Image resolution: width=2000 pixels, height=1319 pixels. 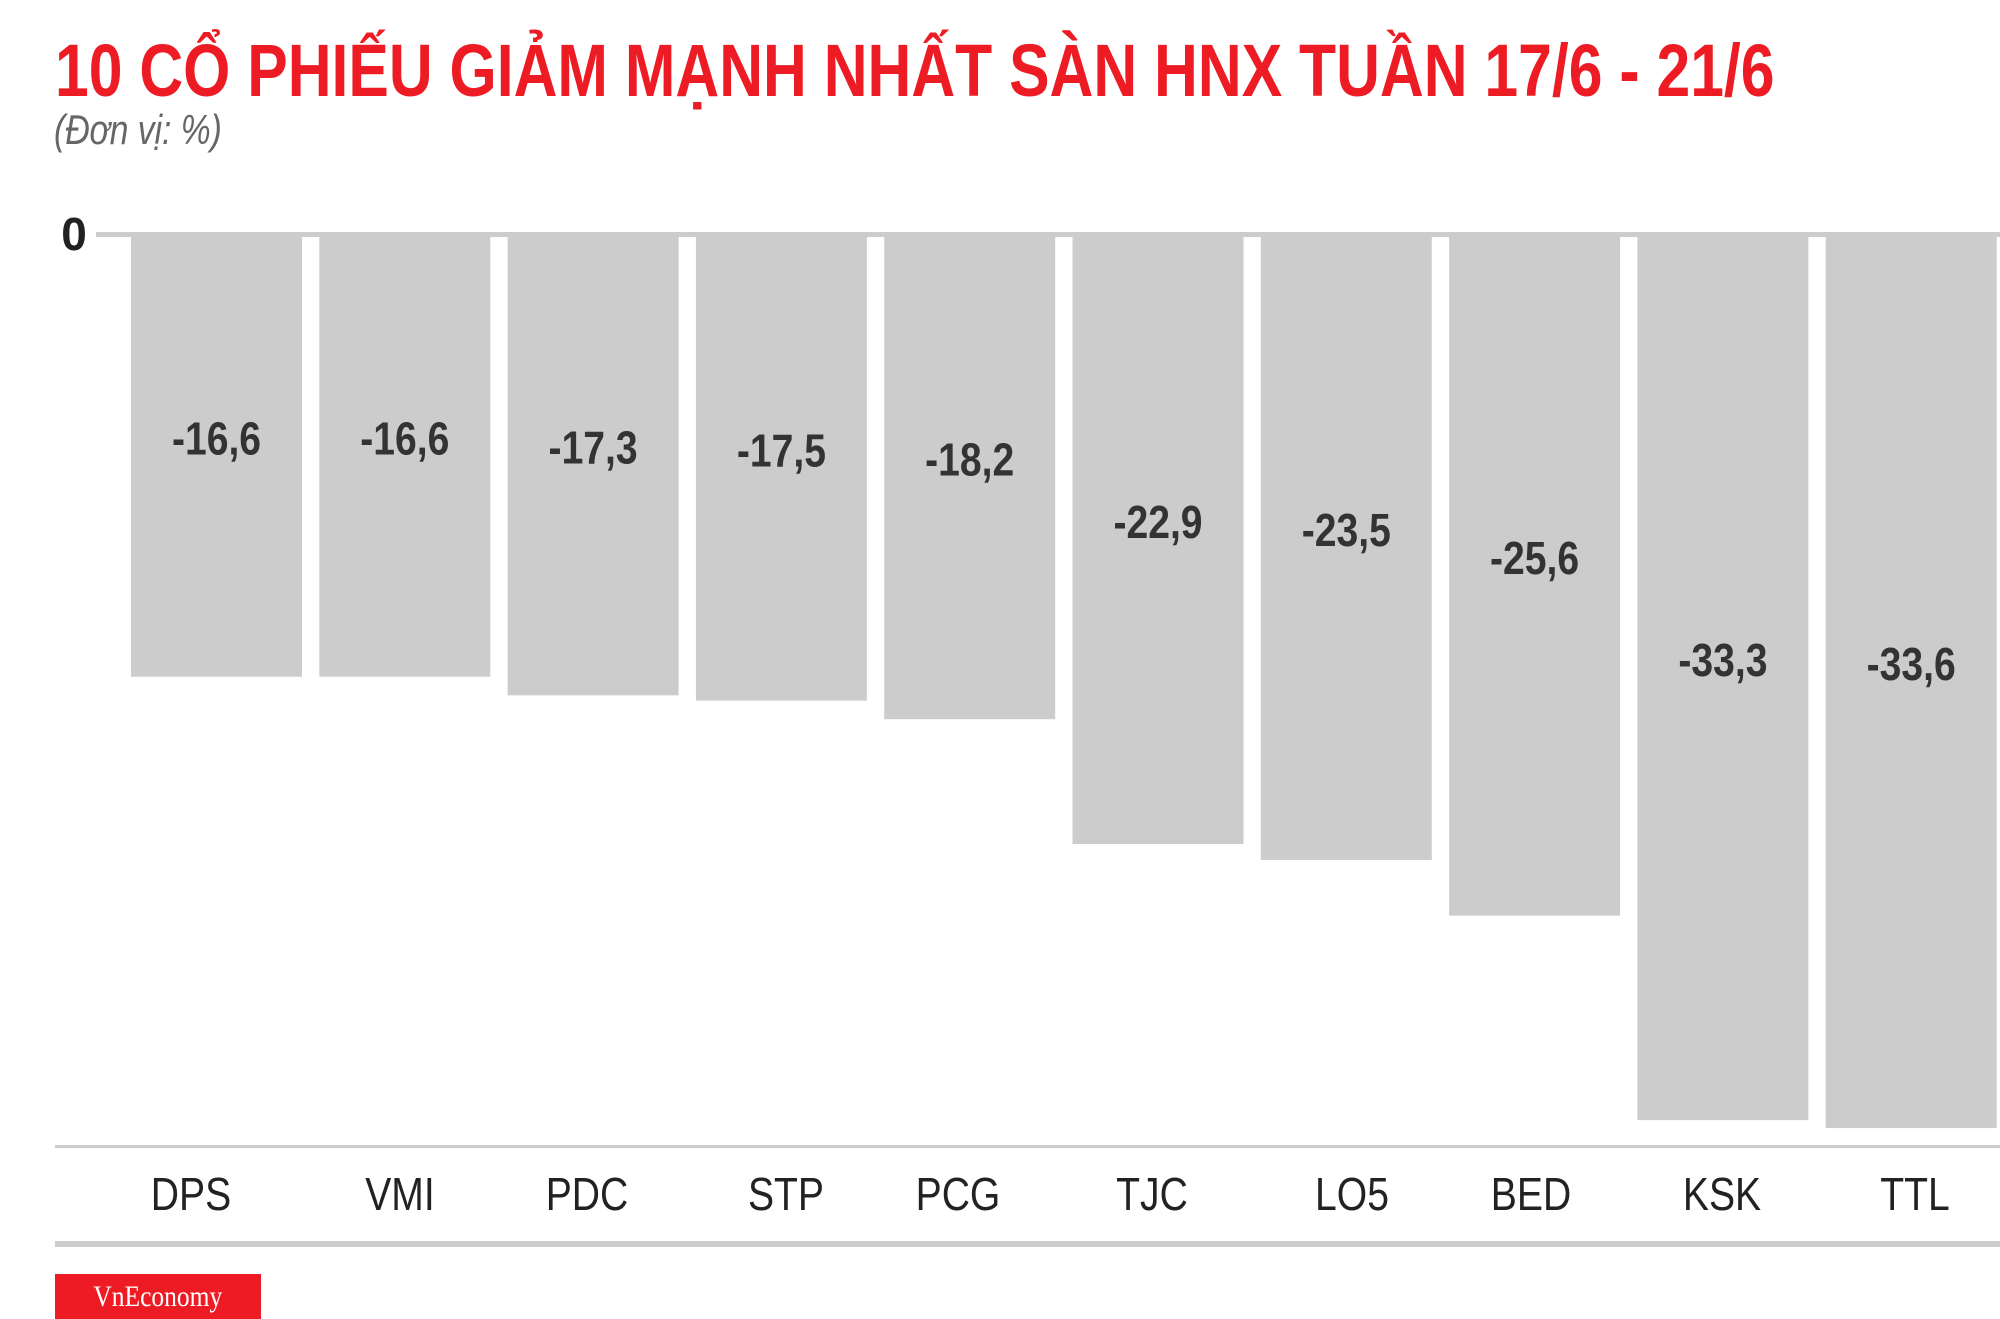 I want to click on x-tick-label: PCG, so click(x=958, y=1195).